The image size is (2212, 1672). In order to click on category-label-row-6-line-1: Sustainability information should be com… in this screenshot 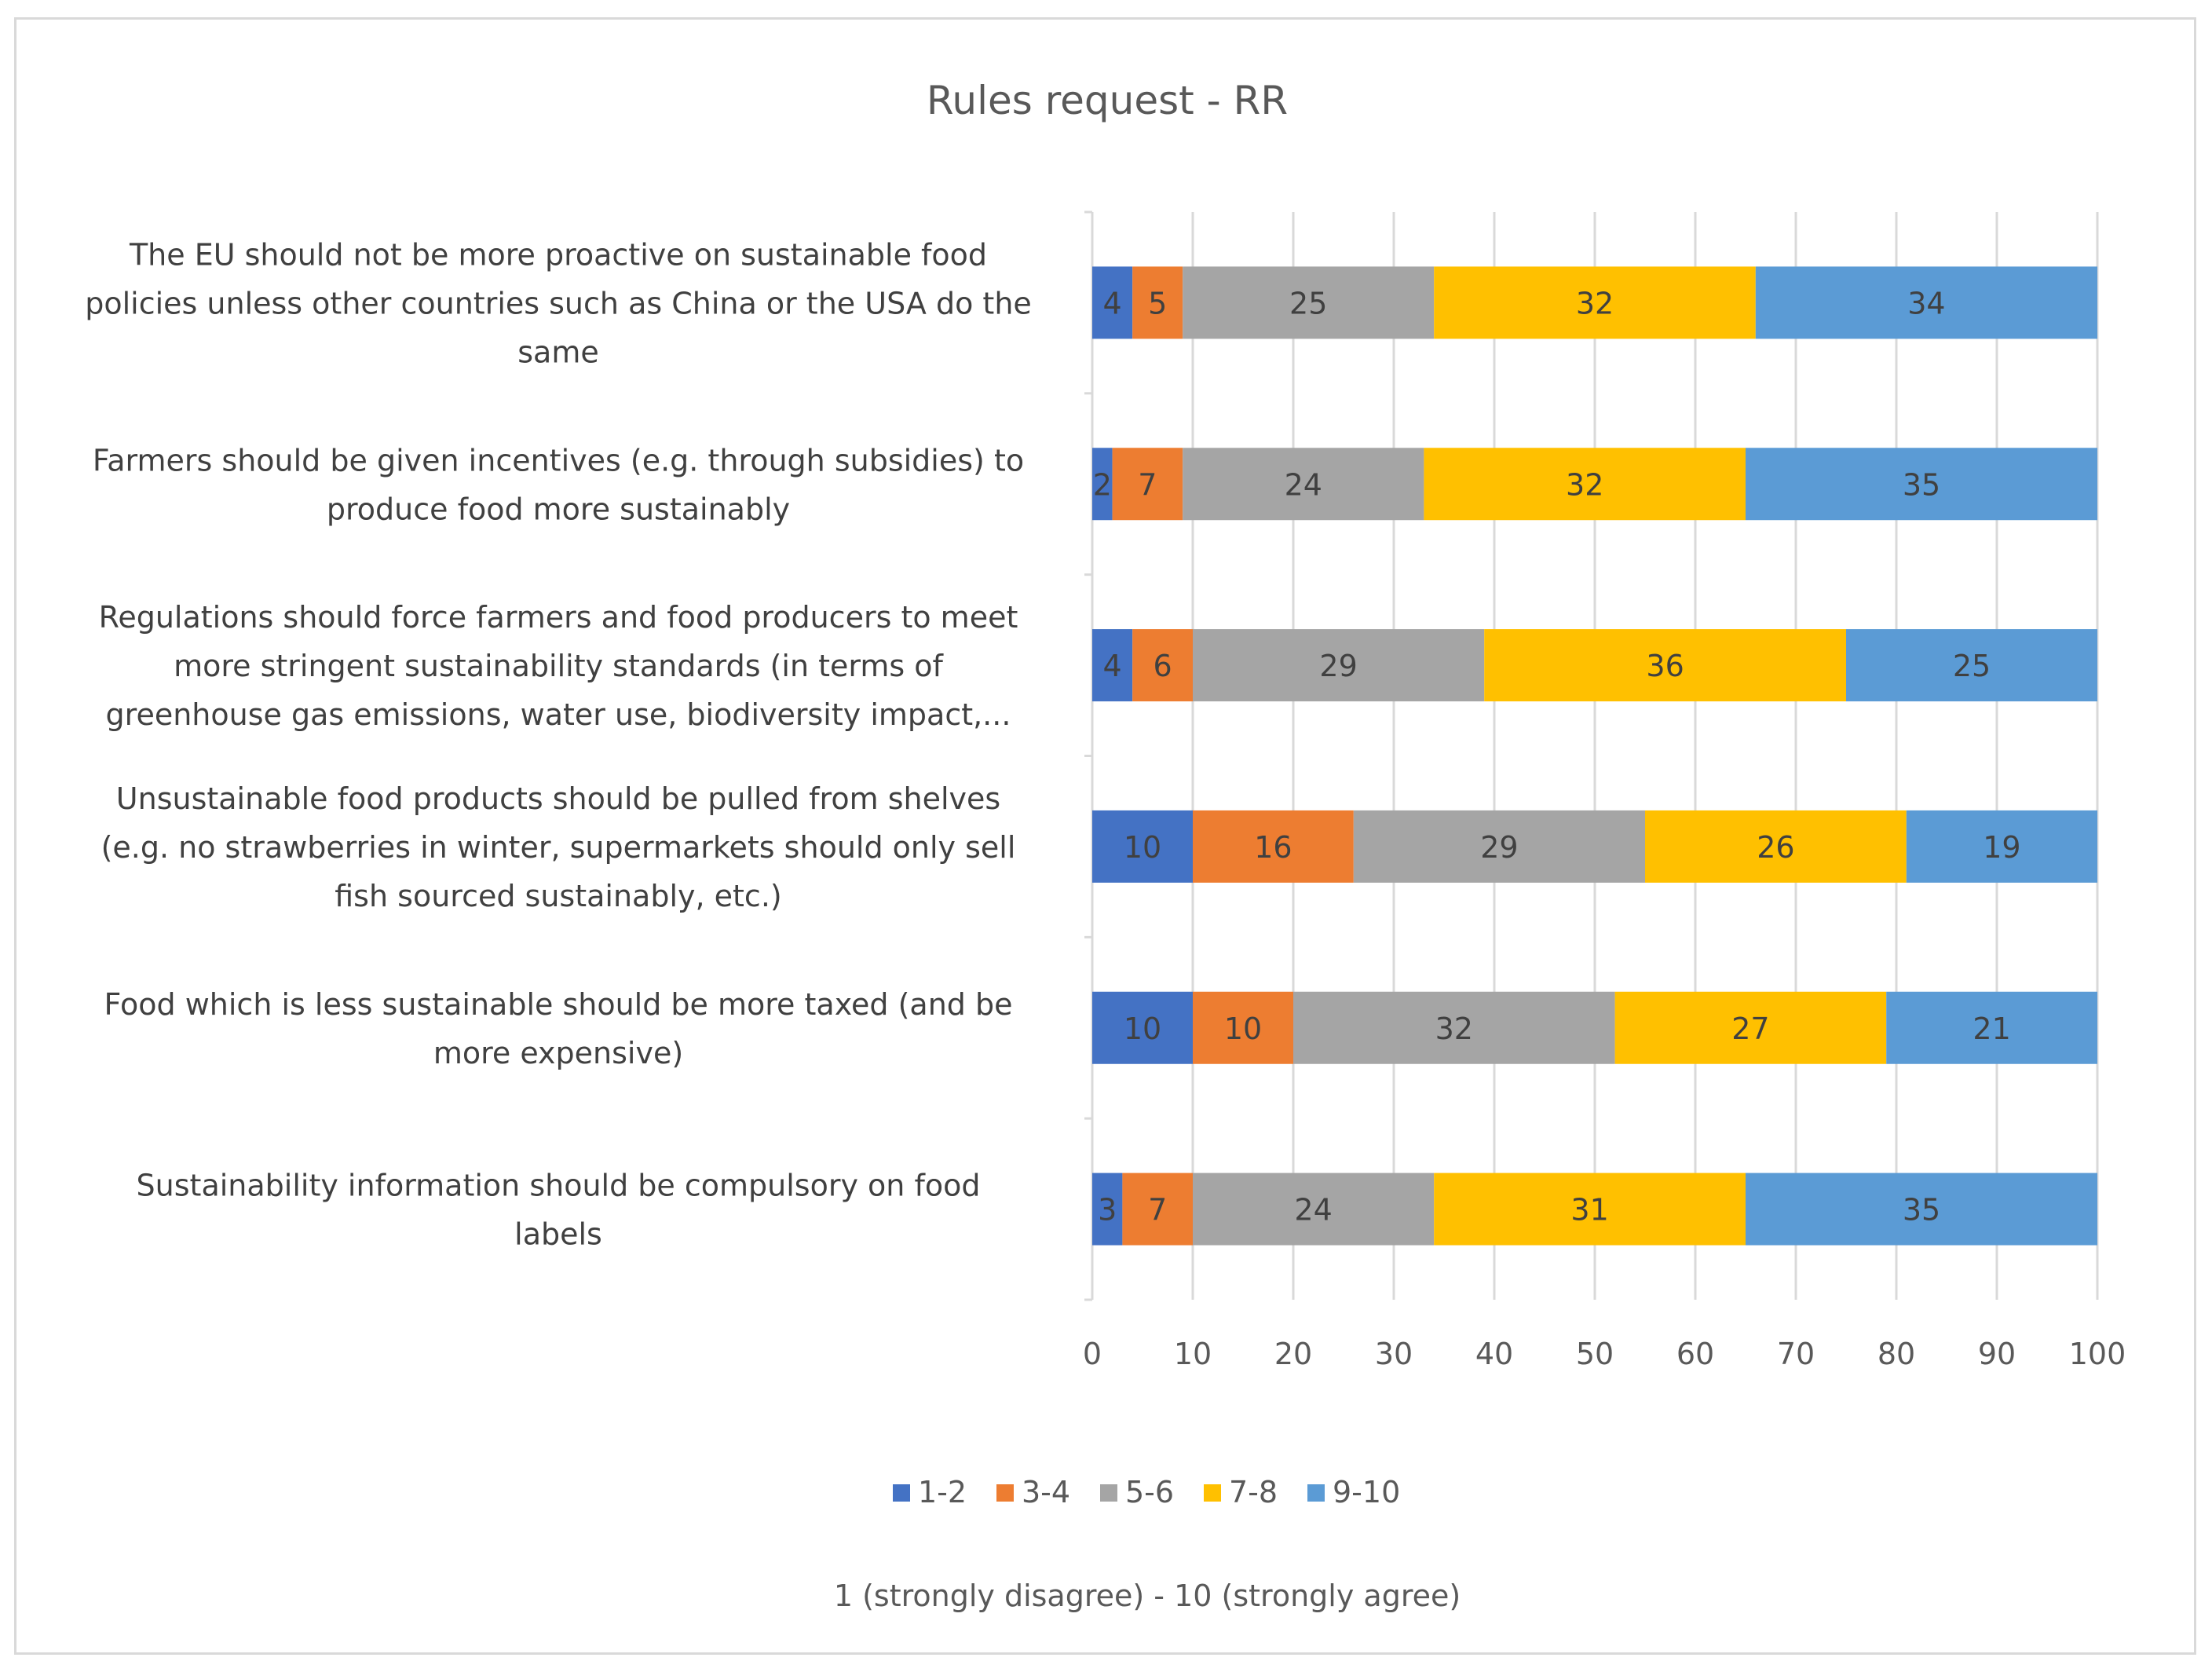, I will do `click(559, 1186)`.